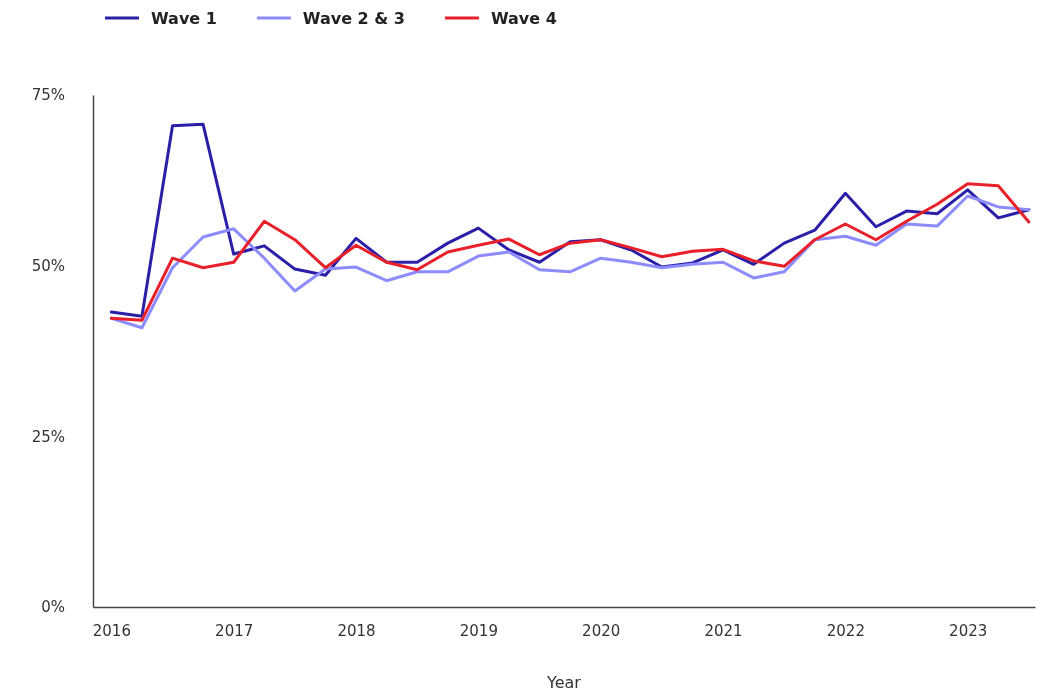 The height and width of the screenshot is (693, 1049). What do you see at coordinates (184, 18) in the screenshot?
I see `legend-label: Wave 1` at bounding box center [184, 18].